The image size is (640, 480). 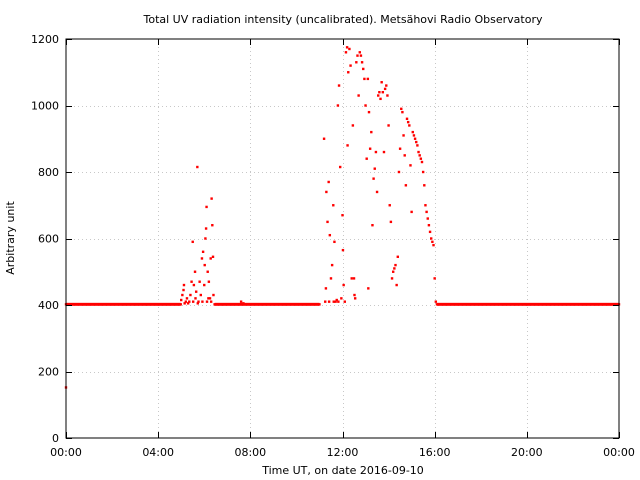 I want to click on y-axis-label: Arbitrary unit, so click(x=10, y=238).